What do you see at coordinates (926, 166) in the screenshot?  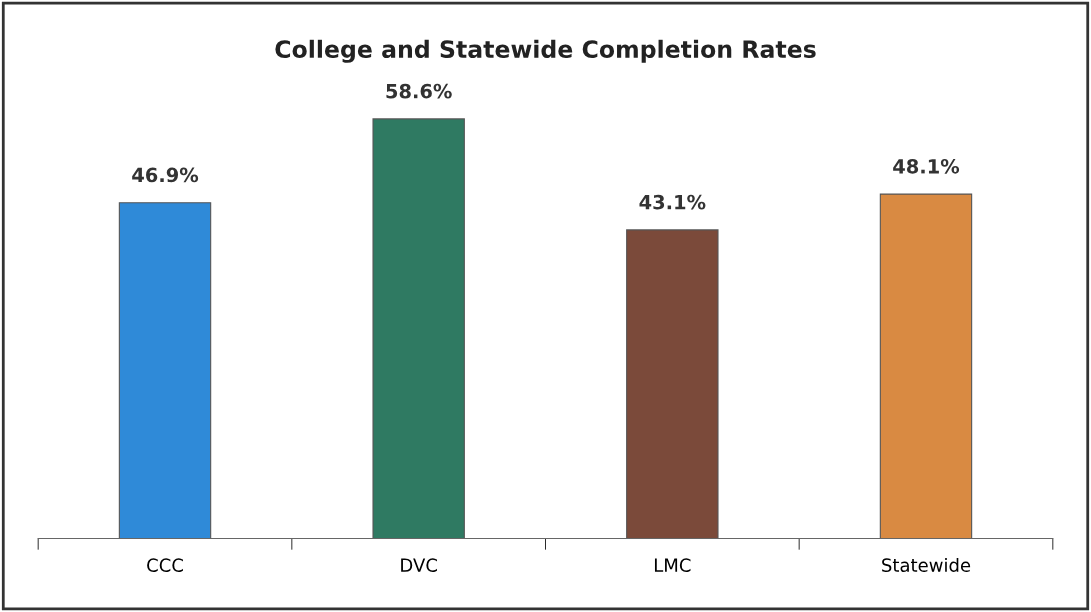 I see `data-label: 48.1%` at bounding box center [926, 166].